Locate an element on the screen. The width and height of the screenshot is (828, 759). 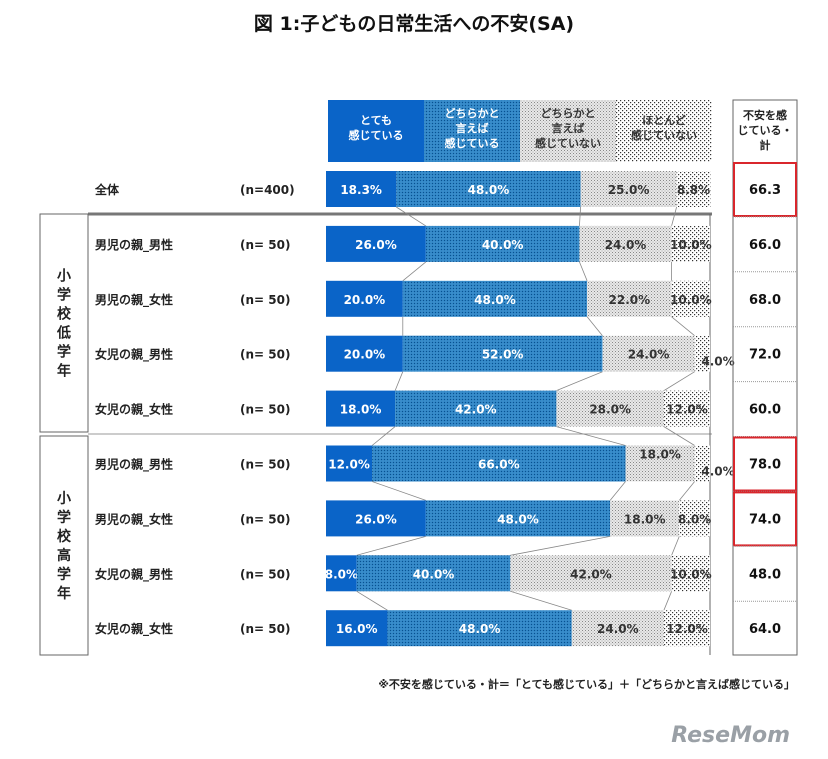
group-label-1: 小学校低学年 is located at coordinates (64, 324).